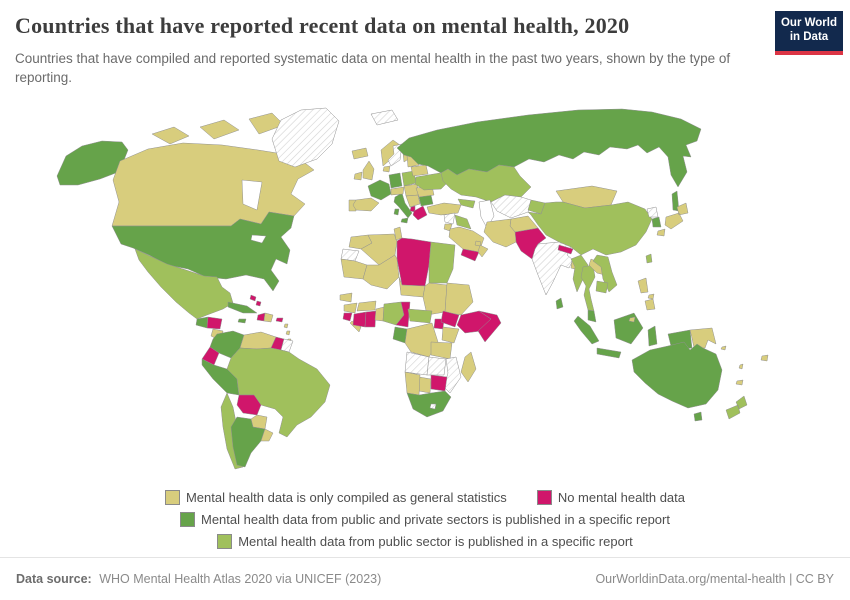  What do you see at coordinates (592, 316) in the screenshot?
I see `country-malaysia` at bounding box center [592, 316].